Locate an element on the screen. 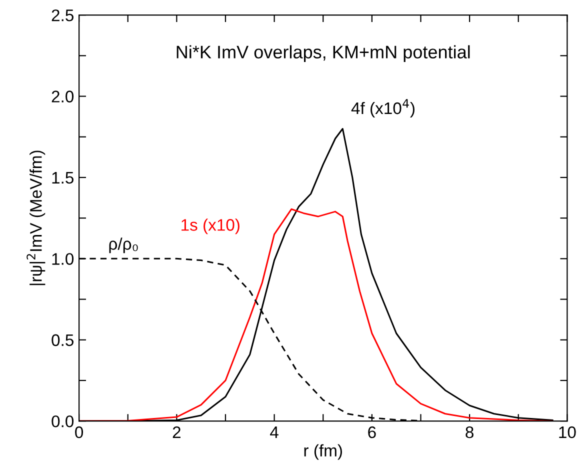 Image resolution: width=577 pixels, height=471 pixels. x-tick-label: 8 is located at coordinates (470, 432).